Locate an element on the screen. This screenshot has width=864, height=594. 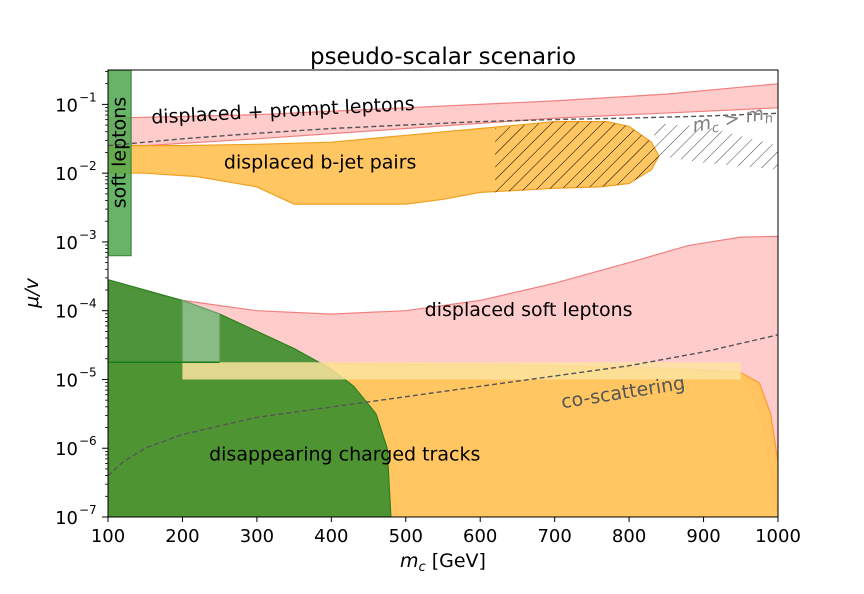
x-tick-label: 300 is located at coordinates (257, 536).